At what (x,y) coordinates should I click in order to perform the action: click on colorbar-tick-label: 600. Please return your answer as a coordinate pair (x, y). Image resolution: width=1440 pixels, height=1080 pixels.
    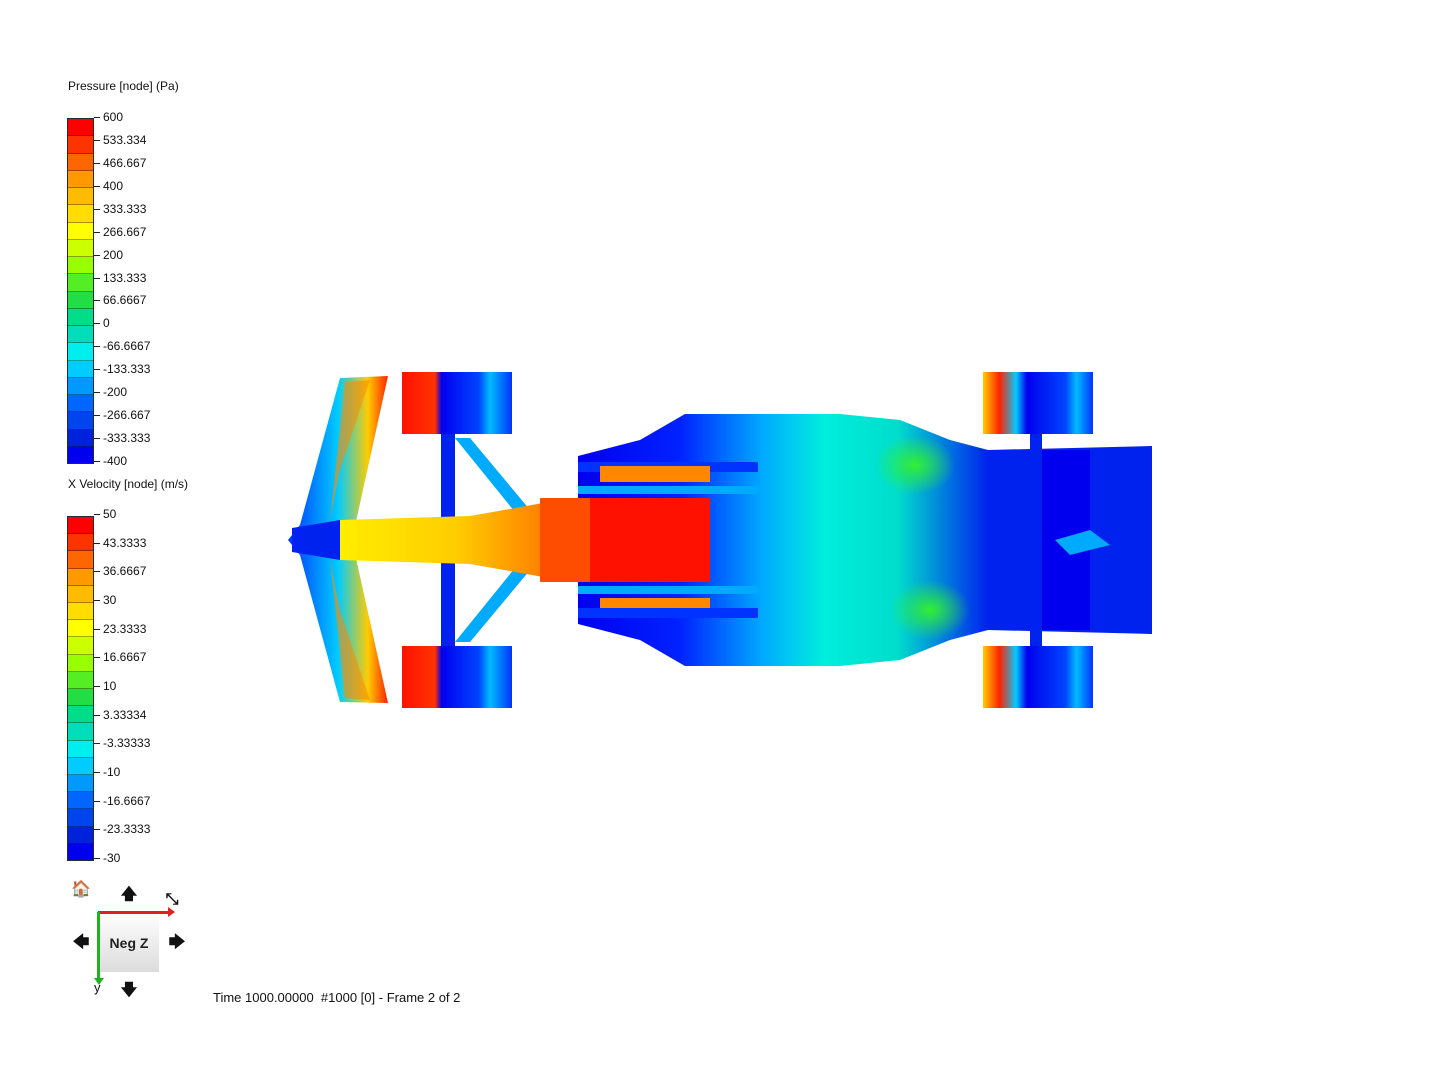
    Looking at the image, I should click on (113, 117).